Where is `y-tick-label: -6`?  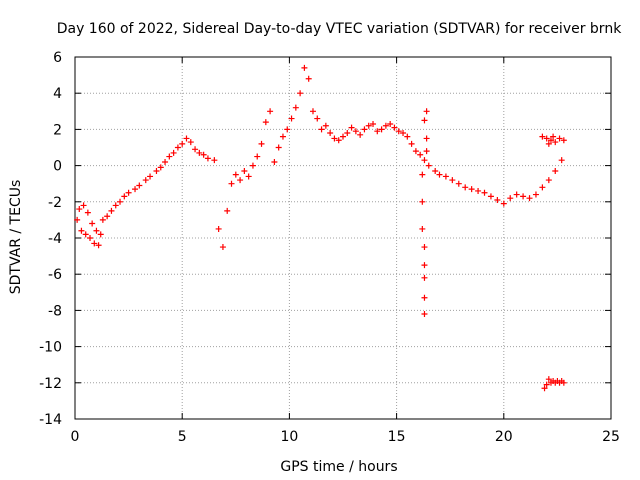
y-tick-label: -6 is located at coordinates (55, 275).